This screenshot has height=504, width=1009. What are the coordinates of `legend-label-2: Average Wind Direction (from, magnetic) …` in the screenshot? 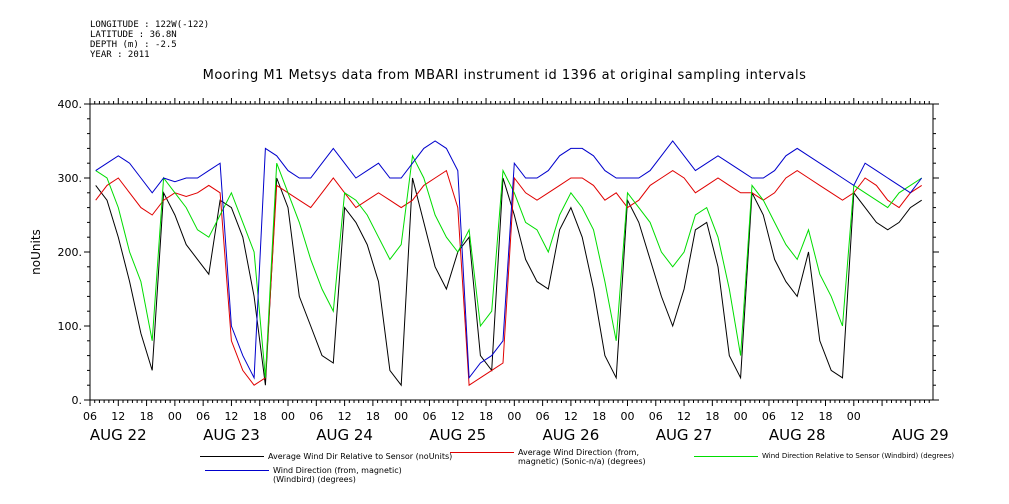 It's located at (582, 457).